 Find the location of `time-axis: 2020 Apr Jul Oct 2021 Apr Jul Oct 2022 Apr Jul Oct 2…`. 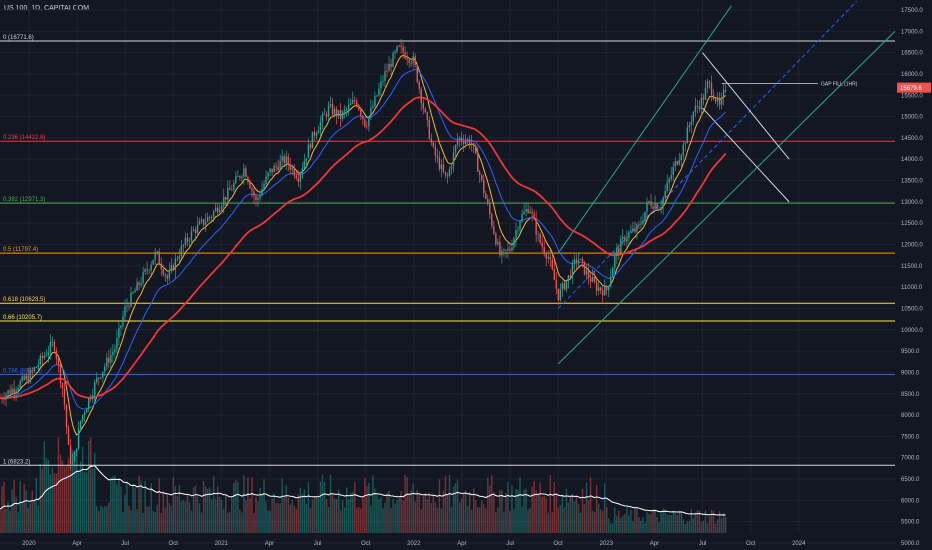

time-axis: 2020 Apr Jul Oct 2021 Apr Jul Oct 2022 Apr Jul Oct 2… is located at coordinates (414, 544).